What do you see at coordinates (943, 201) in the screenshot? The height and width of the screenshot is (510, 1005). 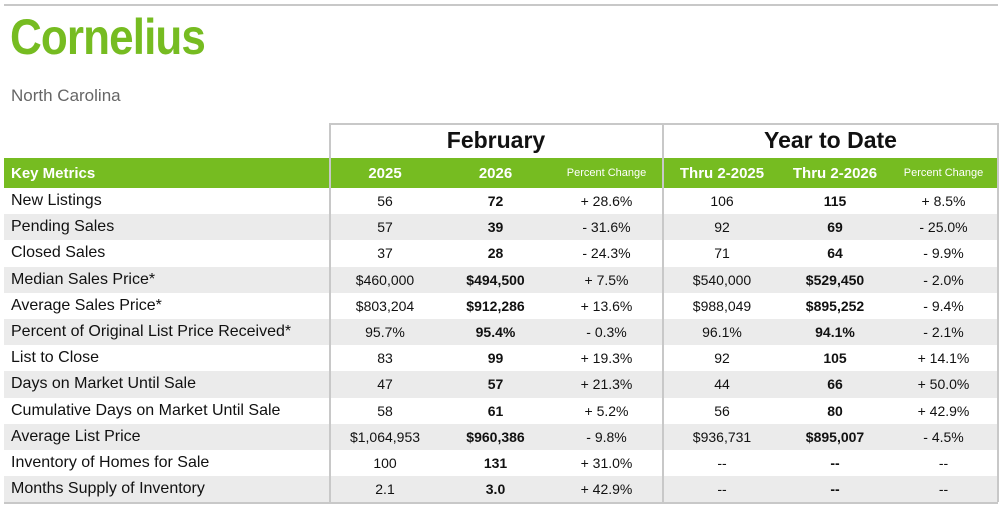 I see `metric-value: + 8.5%` at bounding box center [943, 201].